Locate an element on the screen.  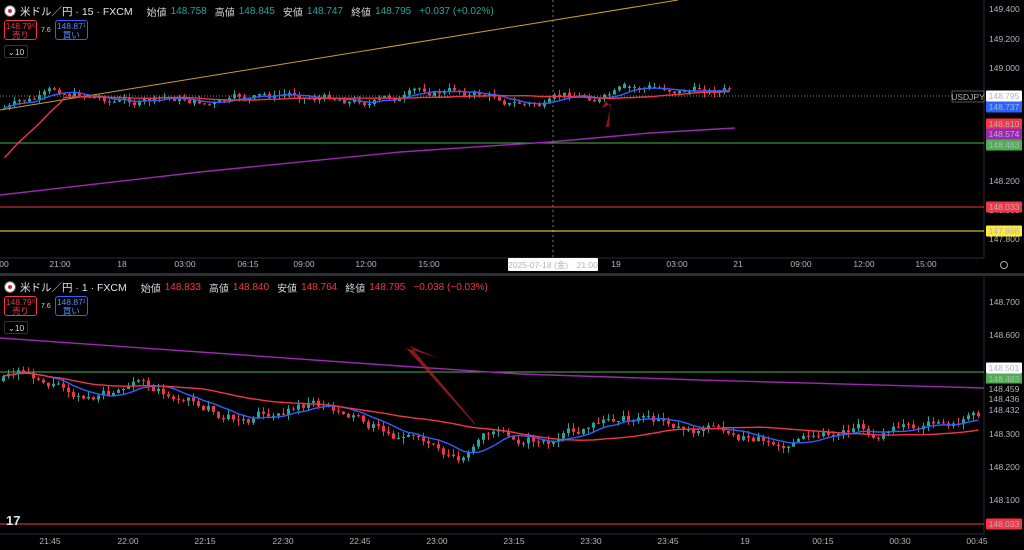
price-badge-label: 148.501 is located at coordinates (1004, 368).